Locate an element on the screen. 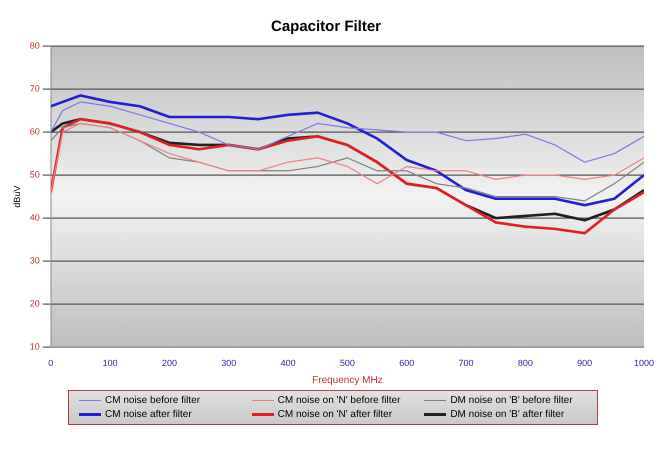 The height and width of the screenshot is (455, 666). x-tick-label: 700 is located at coordinates (466, 363).